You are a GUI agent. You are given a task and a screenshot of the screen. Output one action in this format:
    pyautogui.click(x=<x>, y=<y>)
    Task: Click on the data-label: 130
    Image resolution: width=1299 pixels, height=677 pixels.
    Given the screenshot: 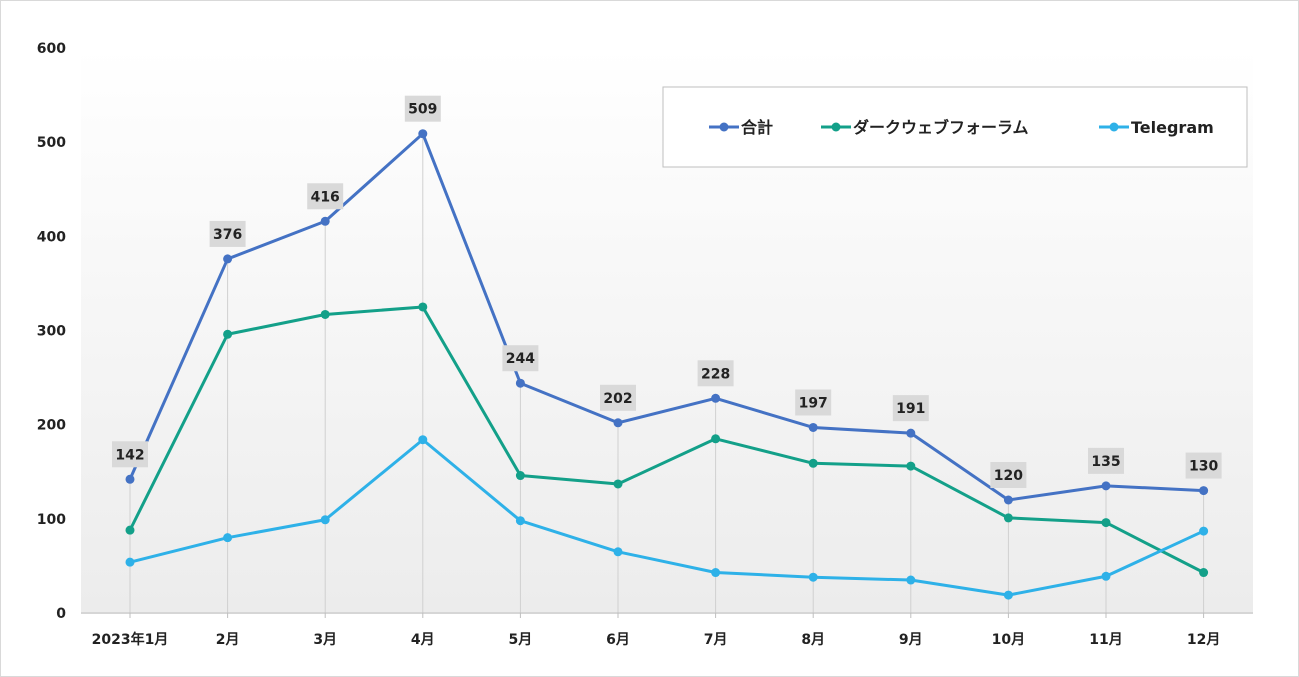 What is the action you would take?
    pyautogui.click(x=1203, y=467)
    